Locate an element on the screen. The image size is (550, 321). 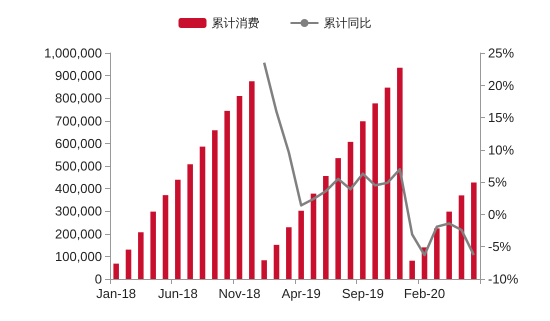
y-tick-label: 800,000 is located at coordinates (78, 98).